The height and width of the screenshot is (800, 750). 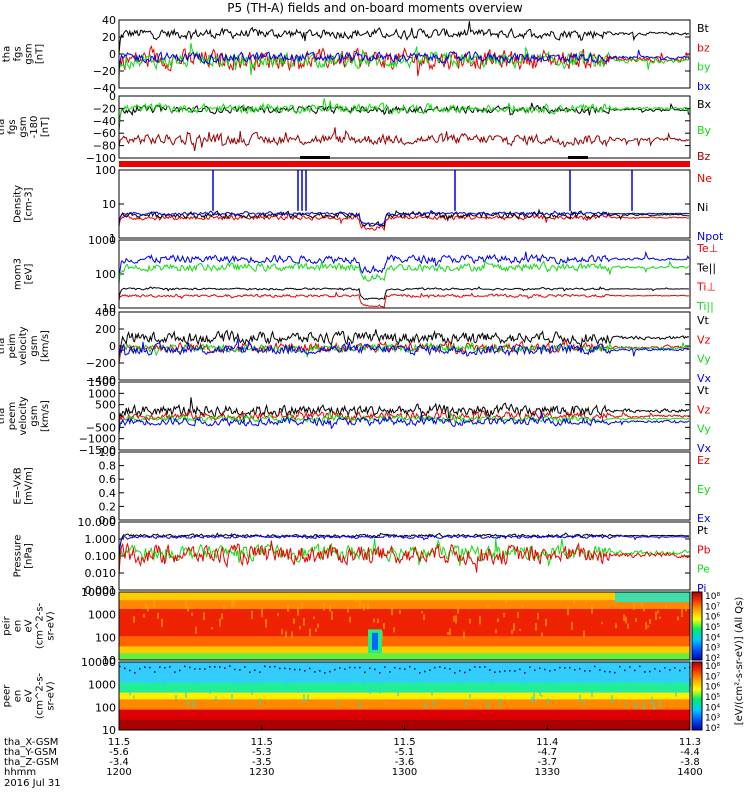 I want to click on xaxis-tick-label: -5.1, so click(x=405, y=752).